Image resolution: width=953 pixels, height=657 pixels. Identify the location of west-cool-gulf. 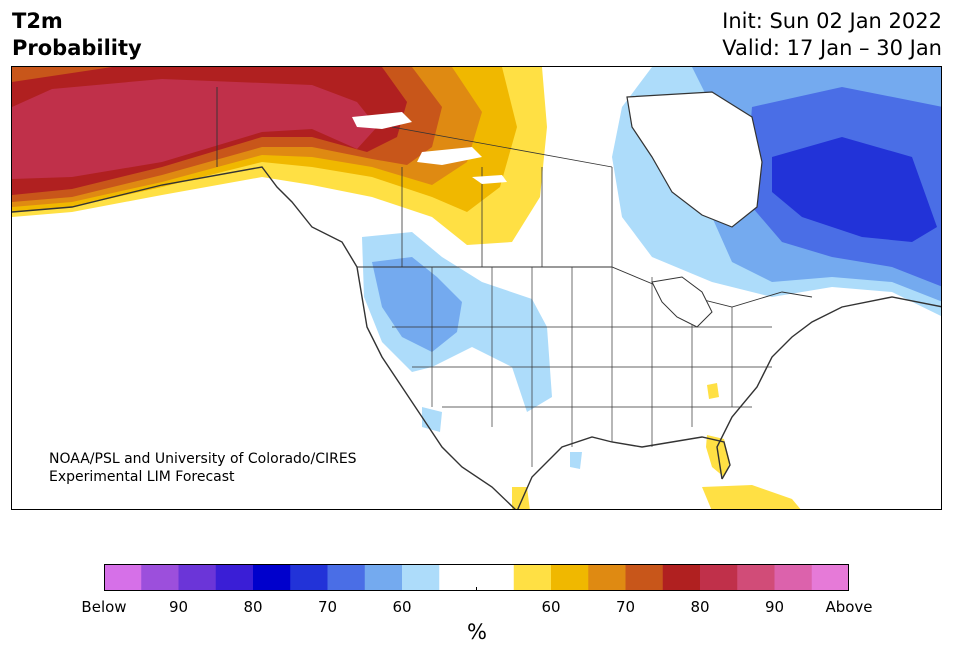
(432, 419).